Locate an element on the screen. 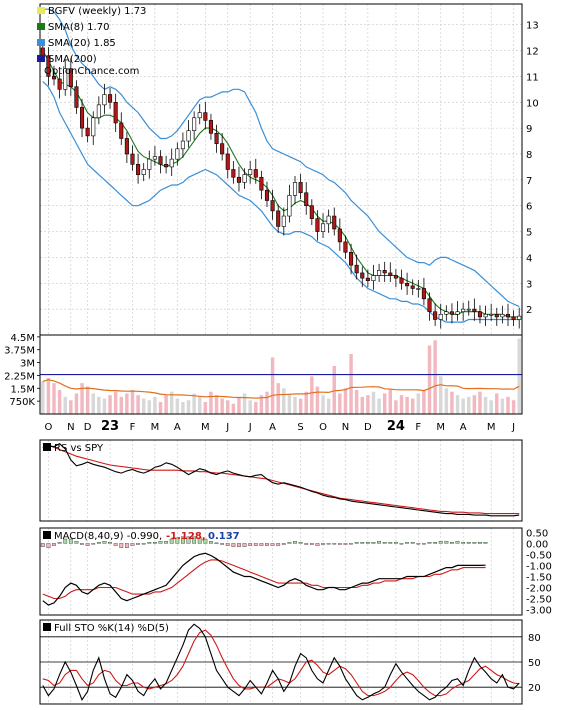 The image size is (566, 710). legend-label: SMA(20) 1.85 is located at coordinates (82, 43).